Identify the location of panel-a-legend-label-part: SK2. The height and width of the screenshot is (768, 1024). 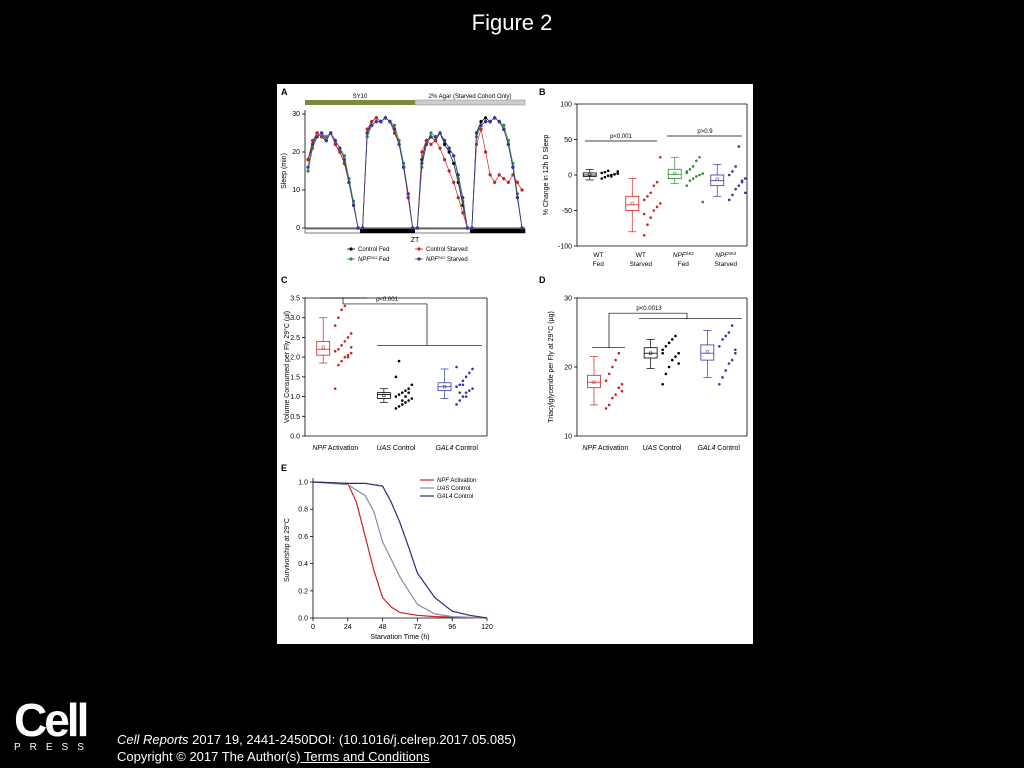
(373, 257).